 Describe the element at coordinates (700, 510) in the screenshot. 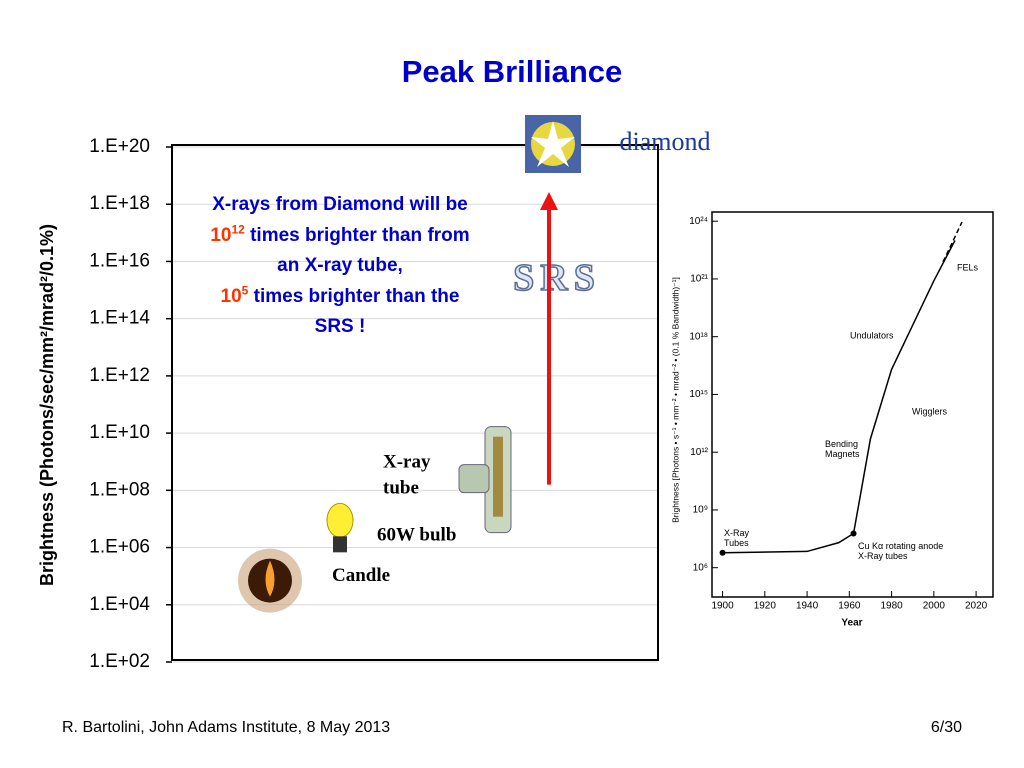

I see `y-tick-label: 10⁹` at that location.